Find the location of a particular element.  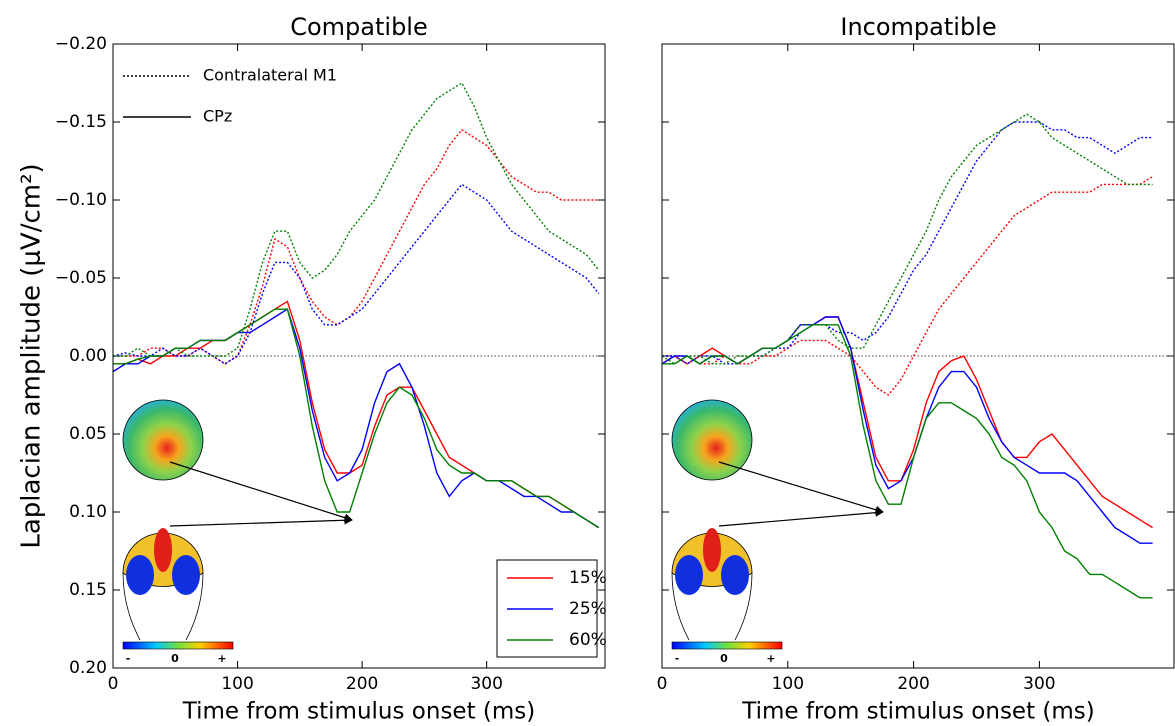

legend-label: 15% is located at coordinates (588, 578).